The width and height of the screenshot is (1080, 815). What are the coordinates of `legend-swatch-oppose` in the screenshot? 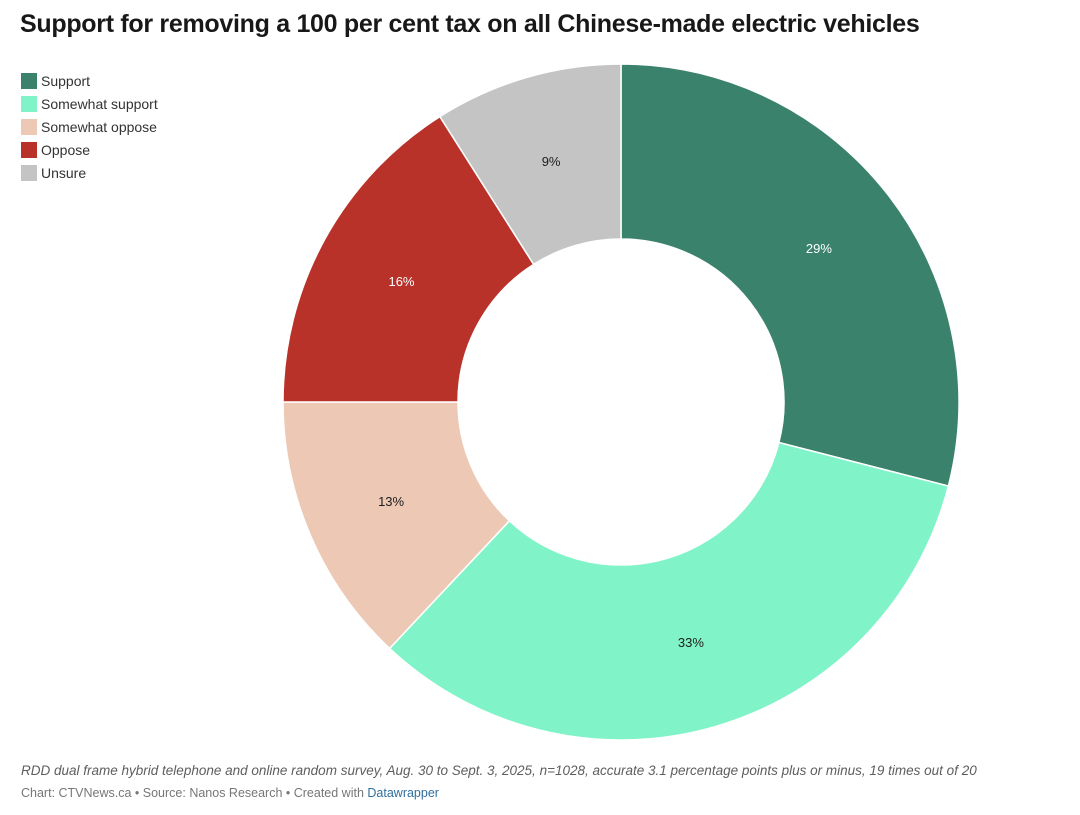 It's located at (29, 149).